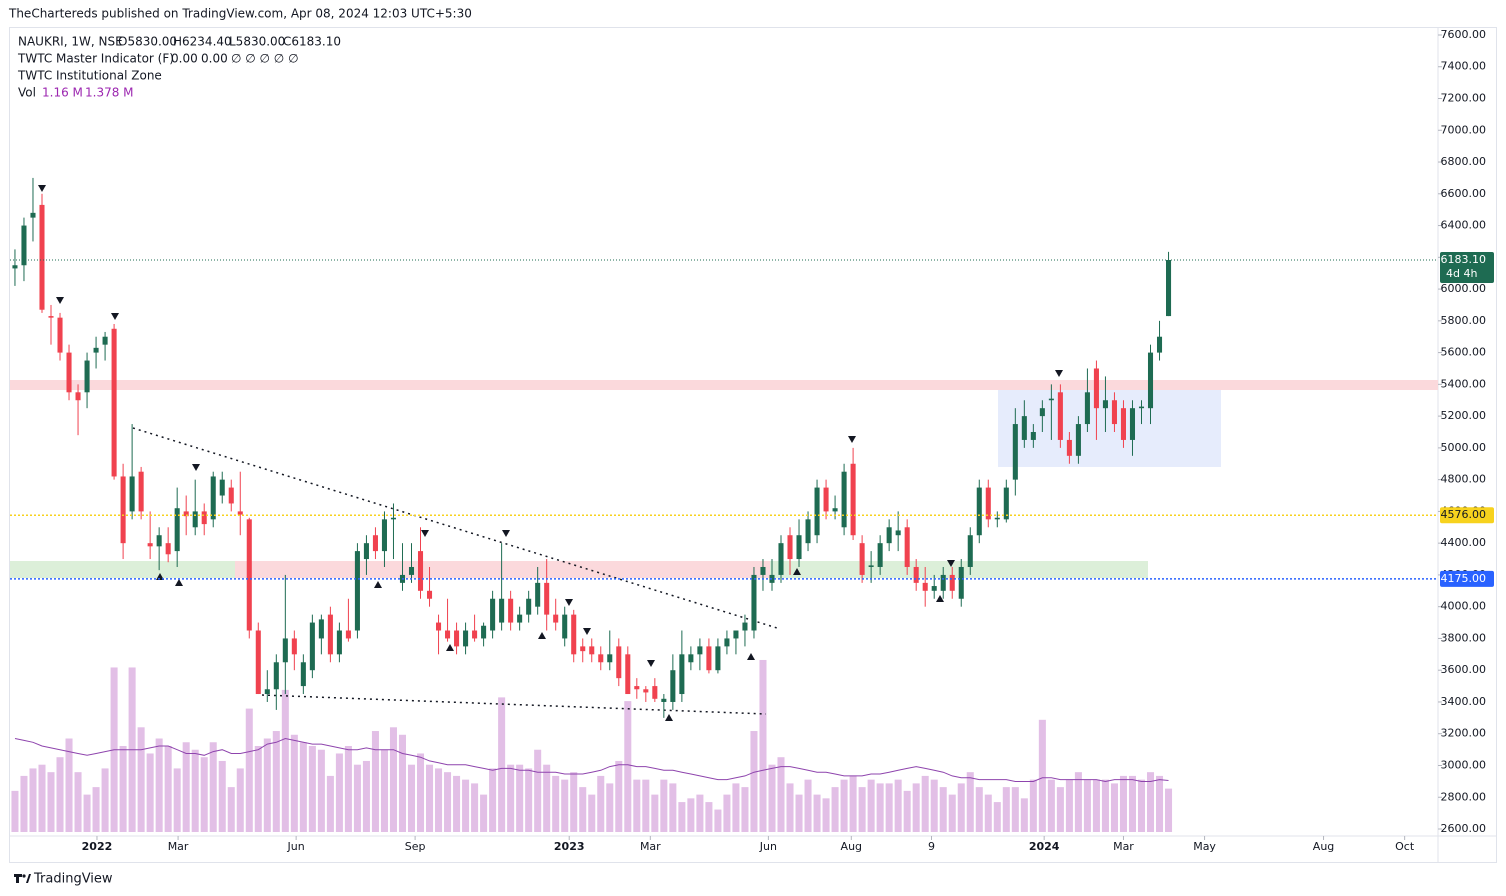 The width and height of the screenshot is (1506, 896). What do you see at coordinates (1464, 193) in the screenshot?
I see `y-tick-label: 6600.00` at bounding box center [1464, 193].